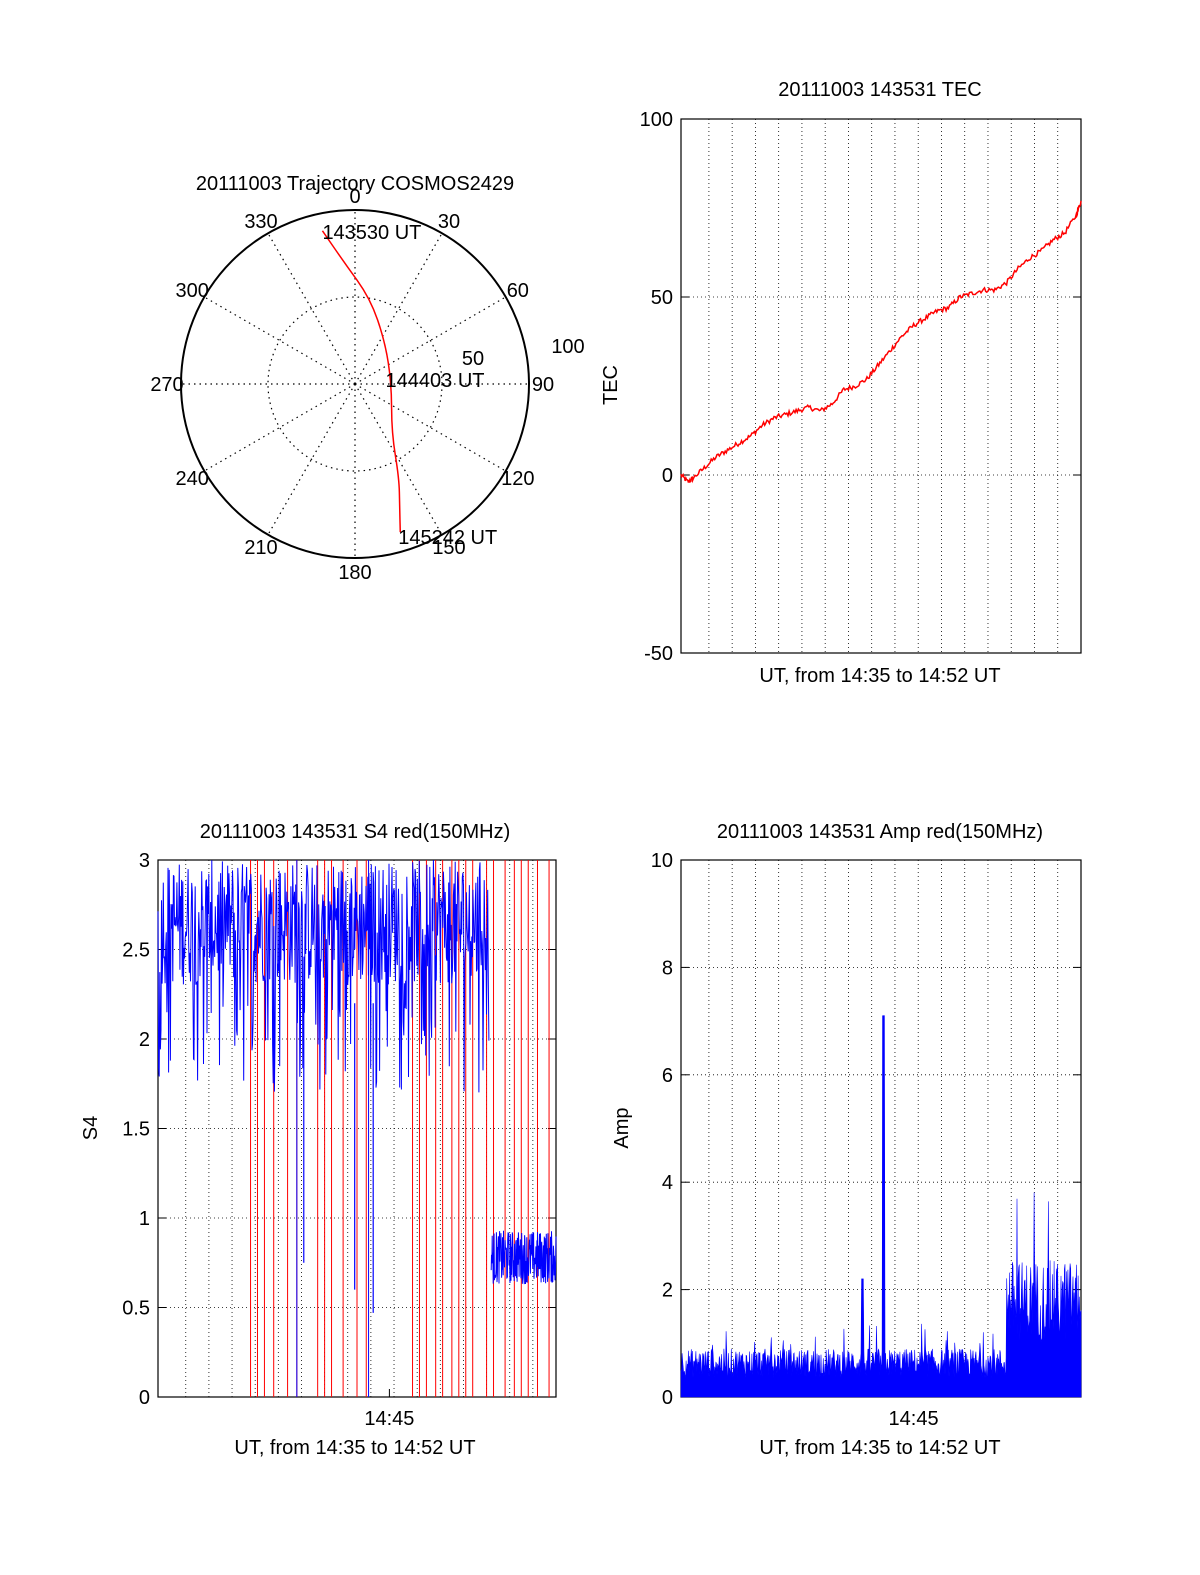 This screenshot has height=1575, width=1200. What do you see at coordinates (667, 968) in the screenshot?
I see `y-tick-label: 8` at bounding box center [667, 968].